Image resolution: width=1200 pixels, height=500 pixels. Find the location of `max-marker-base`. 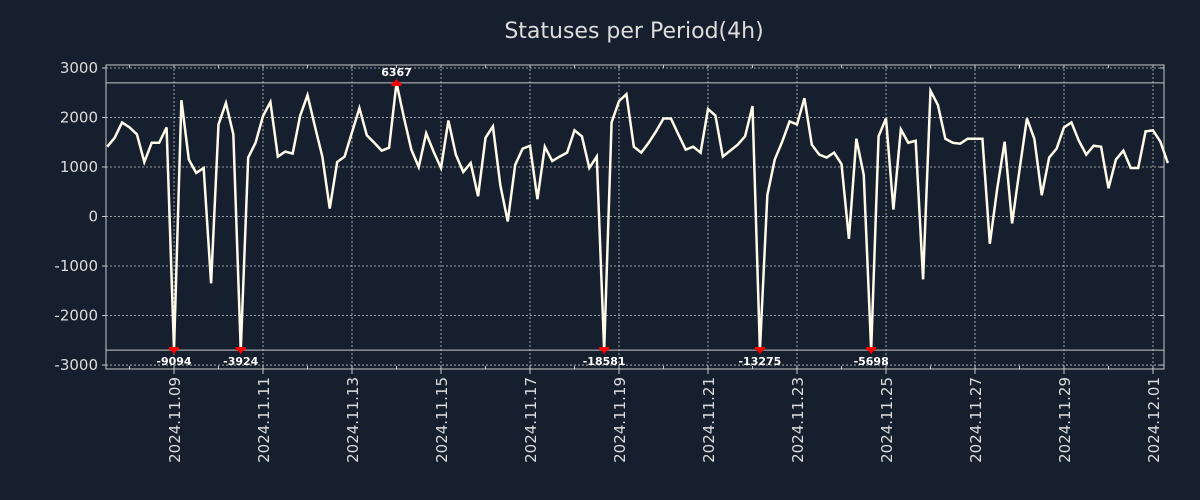

max-marker-base is located at coordinates (396, 84).